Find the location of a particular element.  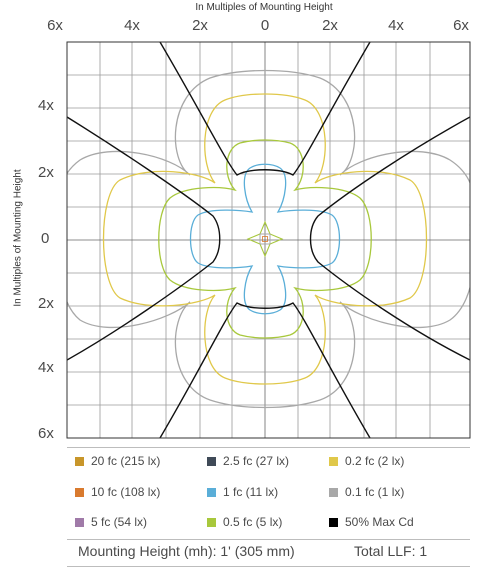

legend-label: 20 fc (215 lx) is located at coordinates (126, 461).